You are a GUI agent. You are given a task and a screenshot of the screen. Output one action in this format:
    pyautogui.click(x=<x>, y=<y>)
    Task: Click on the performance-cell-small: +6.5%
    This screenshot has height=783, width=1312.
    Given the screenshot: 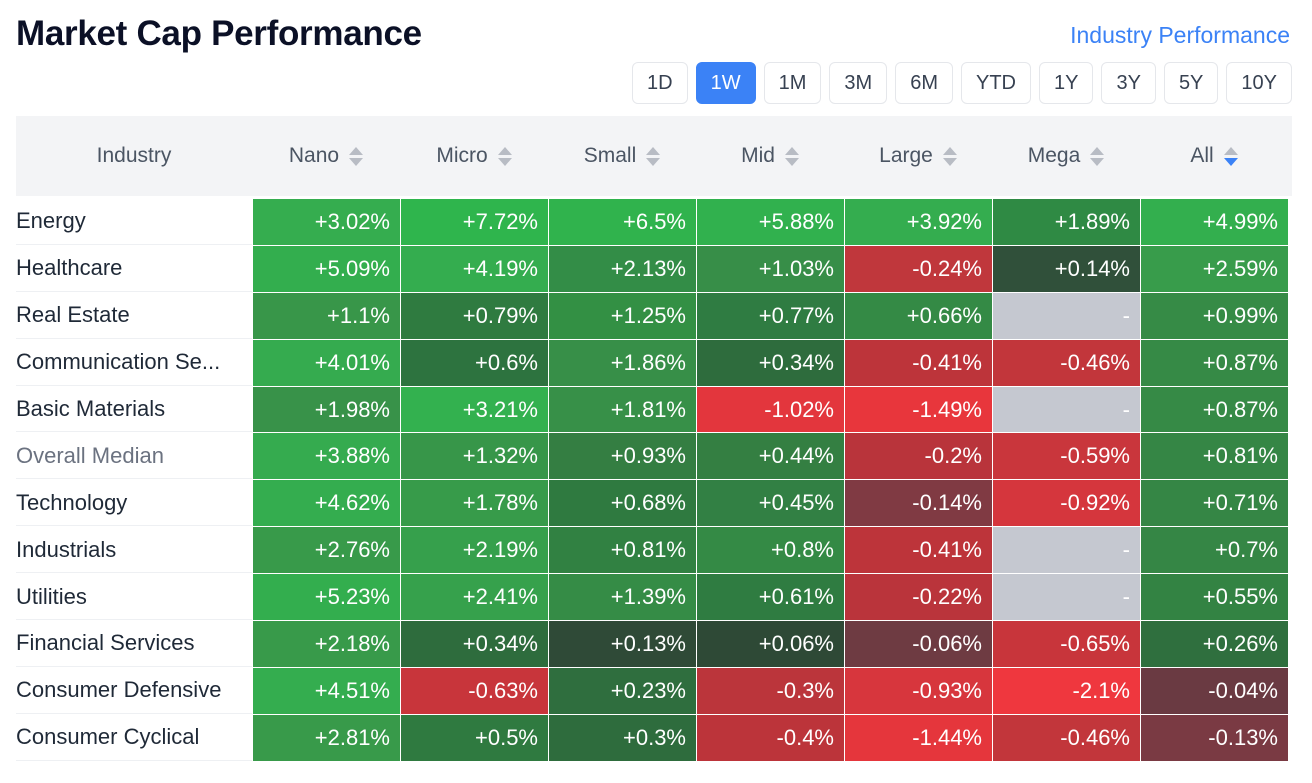 What is the action you would take?
    pyautogui.click(x=622, y=222)
    